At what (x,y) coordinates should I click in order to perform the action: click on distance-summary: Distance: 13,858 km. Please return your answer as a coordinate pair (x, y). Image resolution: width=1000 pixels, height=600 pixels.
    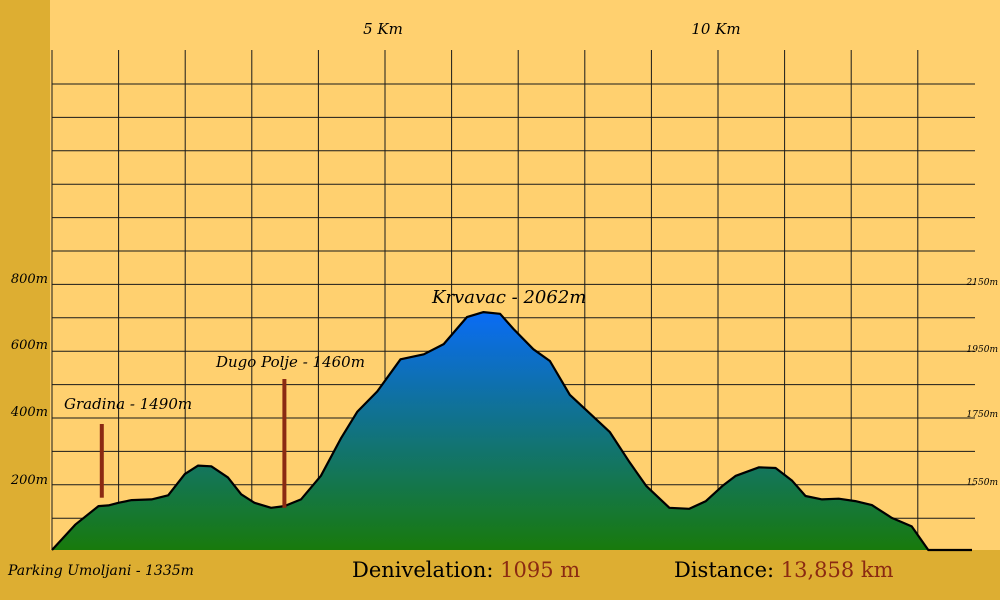
    Looking at the image, I should click on (784, 570).